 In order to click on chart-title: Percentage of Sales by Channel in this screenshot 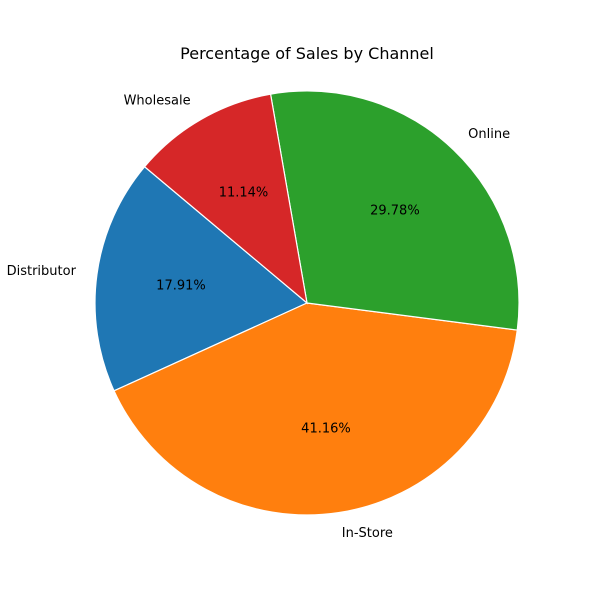, I will do `click(307, 53)`.